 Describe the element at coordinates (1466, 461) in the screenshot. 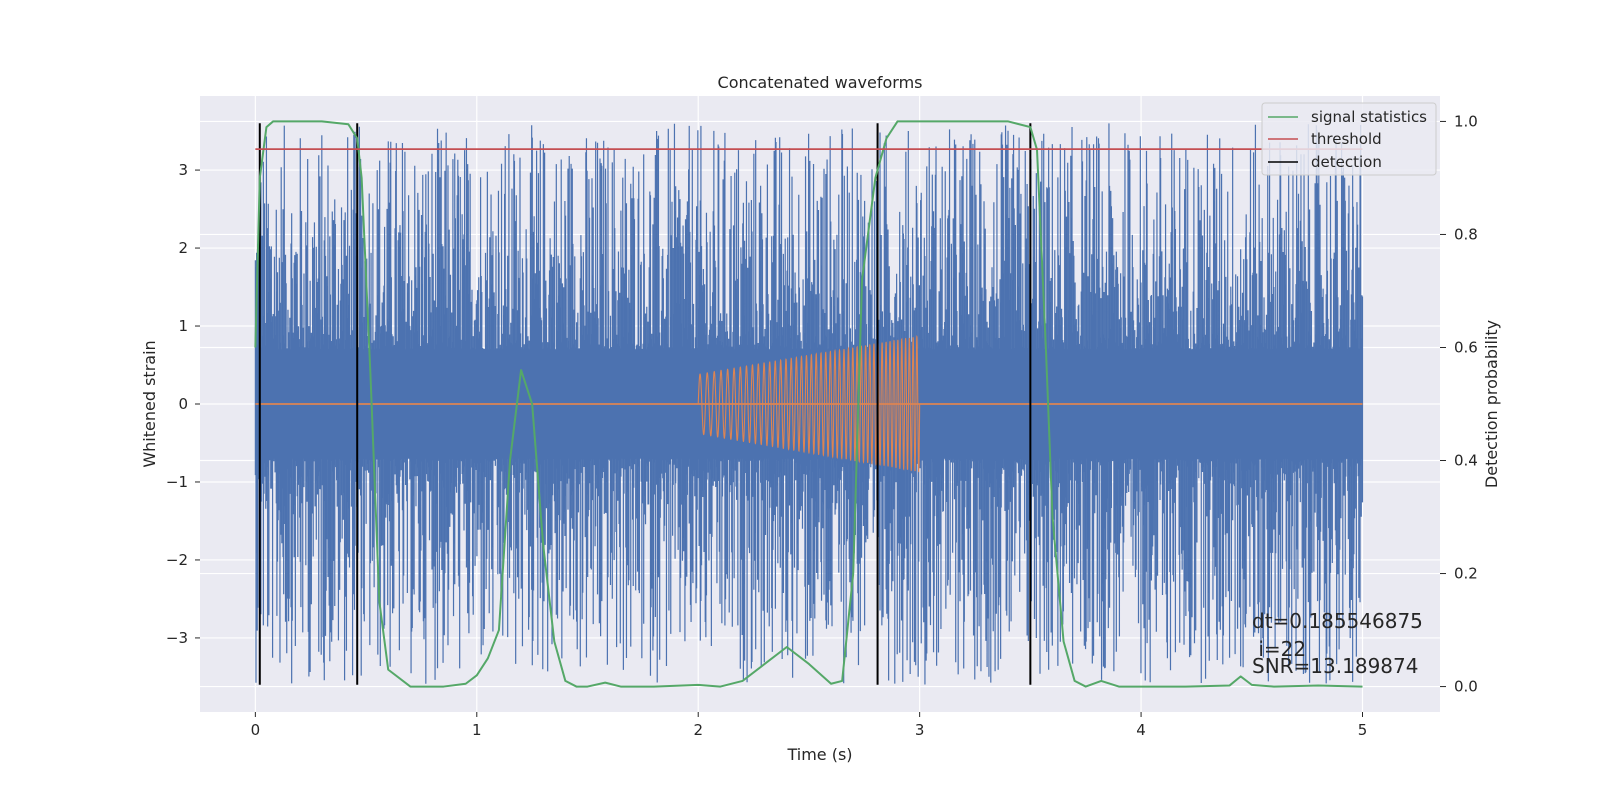

I see `y2-tick-label: 0.4` at that location.